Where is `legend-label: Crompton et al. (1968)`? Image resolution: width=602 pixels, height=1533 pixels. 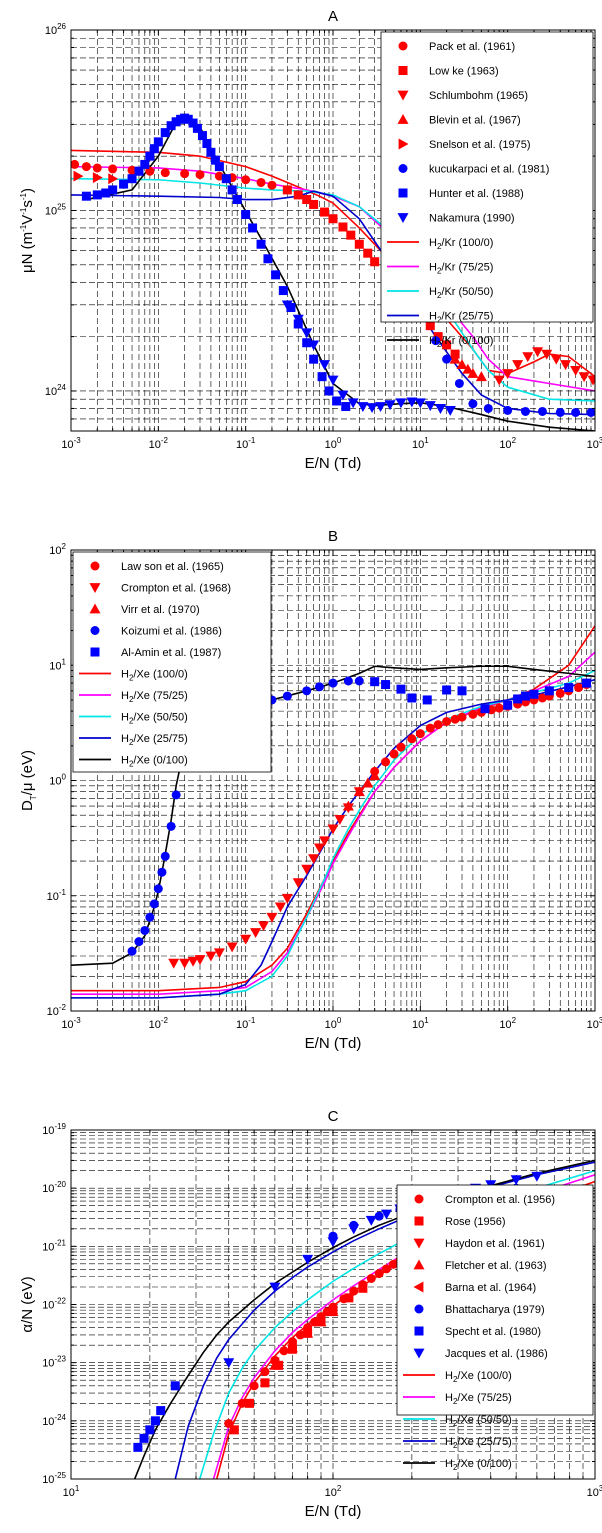
legend-label: Crompton et al. (1968) is located at coordinates (176, 589).